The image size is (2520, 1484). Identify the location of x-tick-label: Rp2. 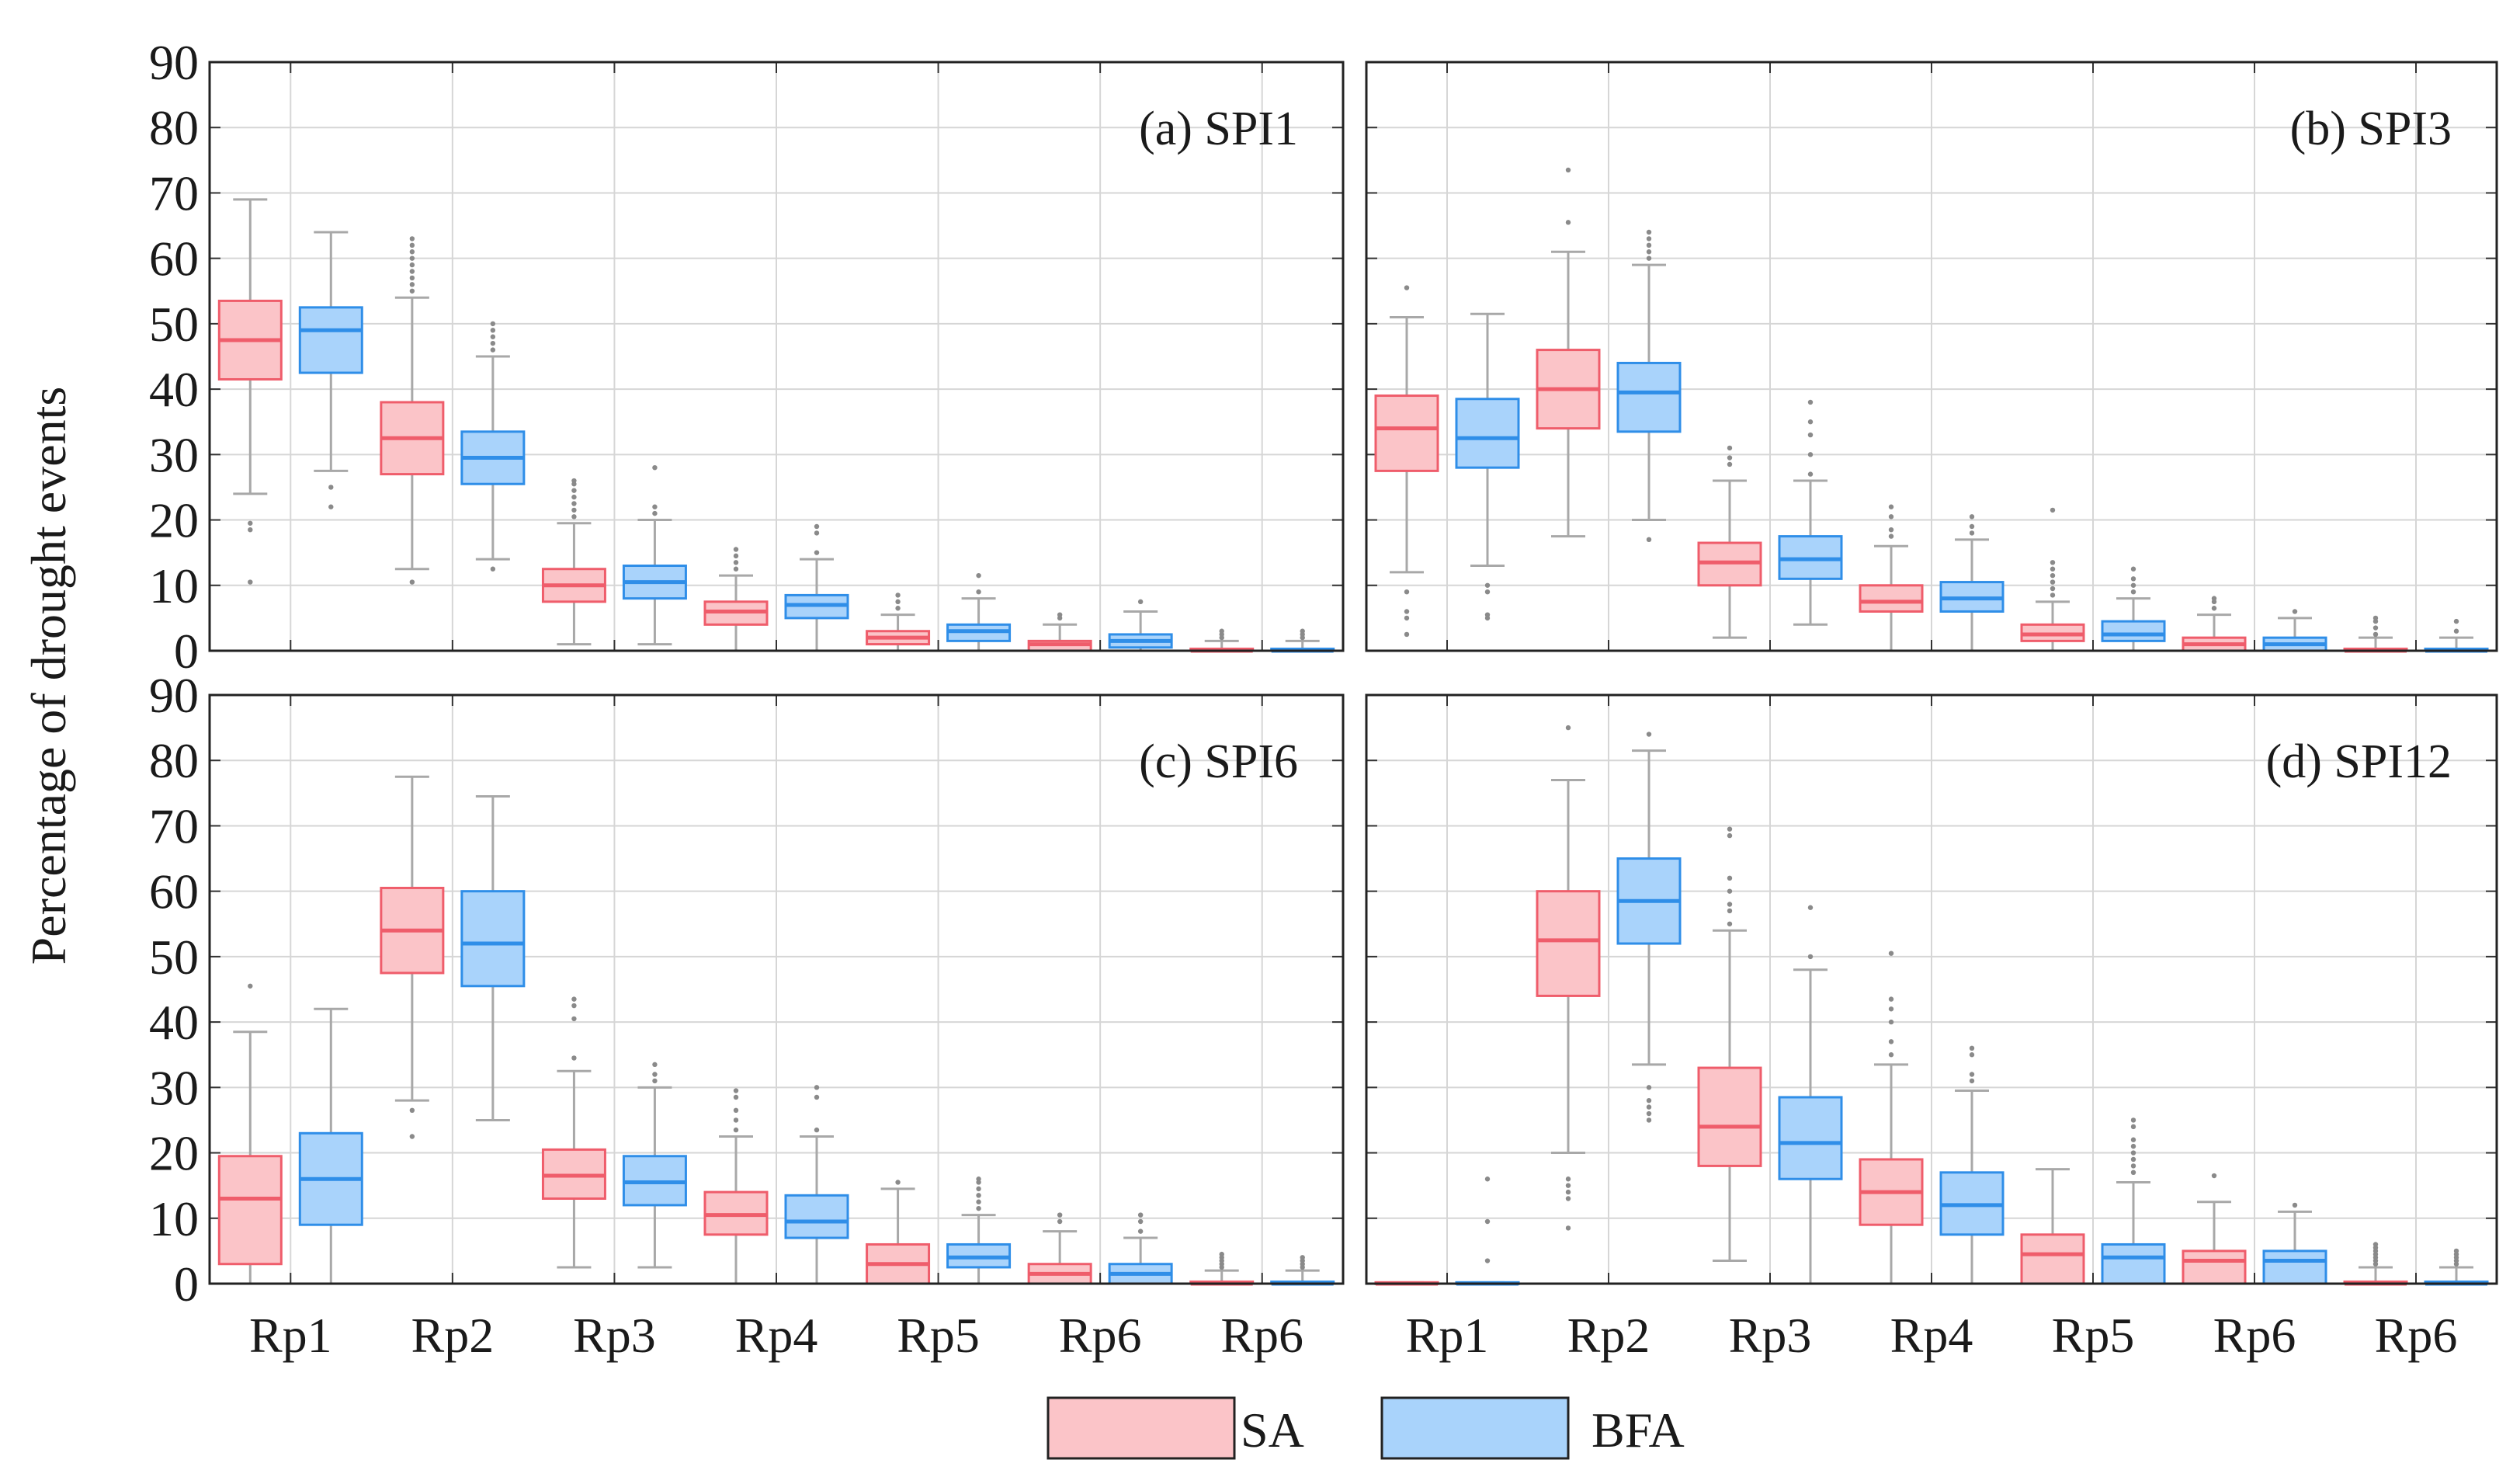
(453, 1335).